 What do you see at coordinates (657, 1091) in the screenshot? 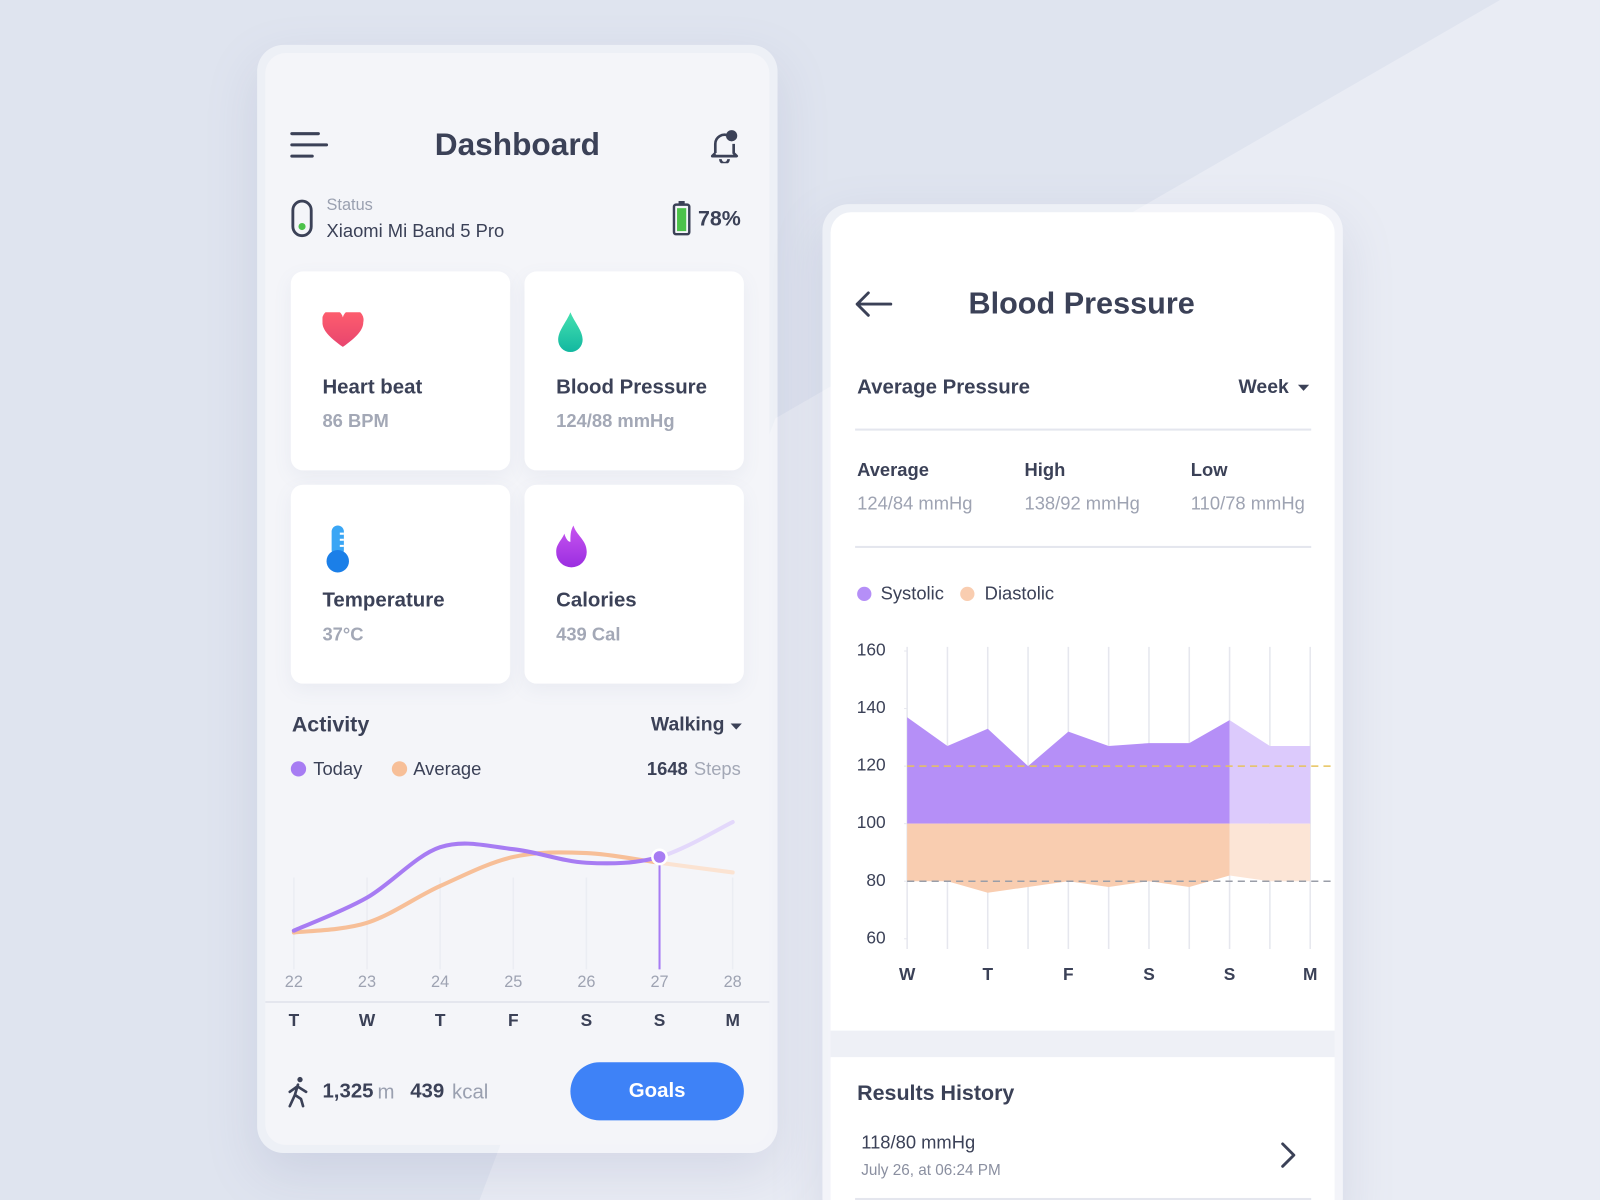
I see `goals-button: Goals` at bounding box center [657, 1091].